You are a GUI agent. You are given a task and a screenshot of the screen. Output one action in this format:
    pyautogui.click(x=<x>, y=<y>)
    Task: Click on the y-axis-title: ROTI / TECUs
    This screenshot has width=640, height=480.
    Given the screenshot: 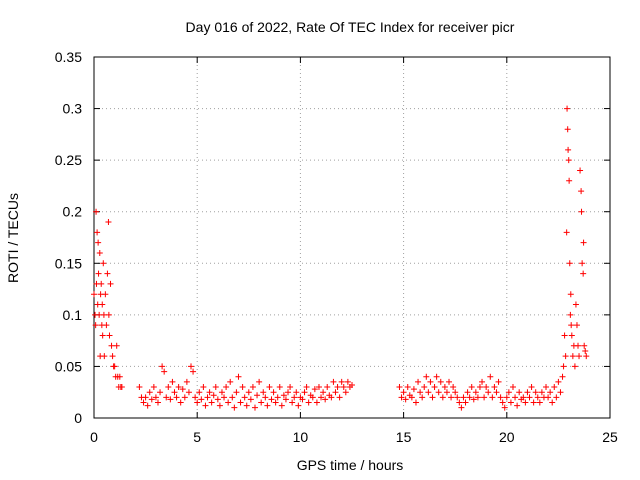 What is the action you would take?
    pyautogui.click(x=13, y=238)
    